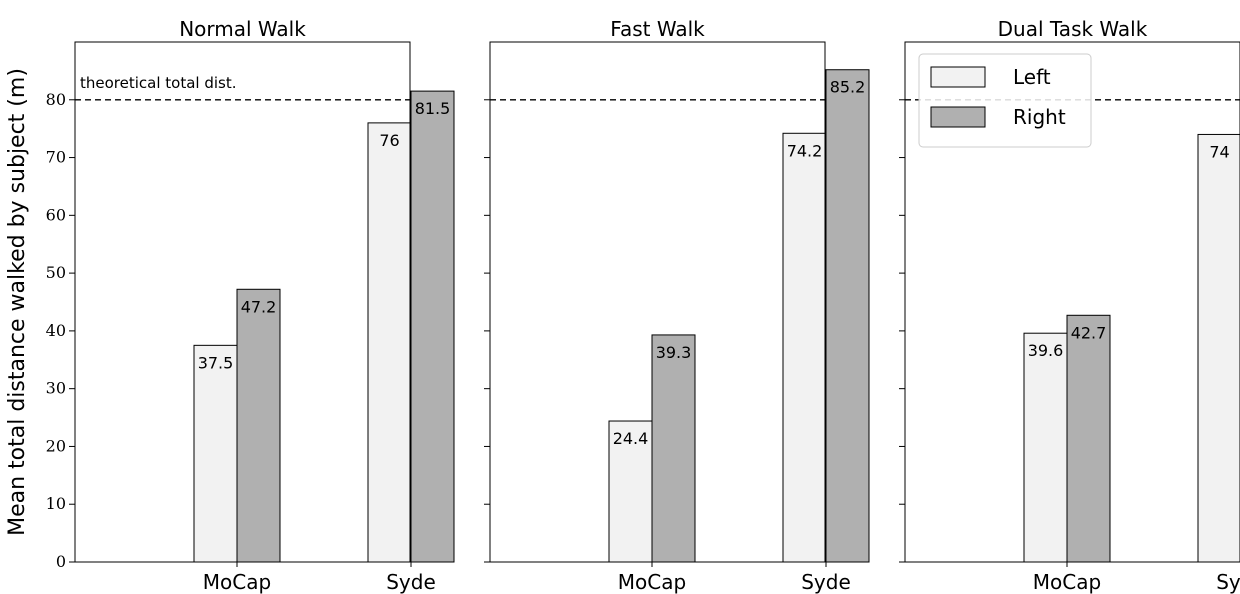 The width and height of the screenshot is (1240, 594). What do you see at coordinates (56, 330) in the screenshot?
I see `y-tick-label: 40` at bounding box center [56, 330].